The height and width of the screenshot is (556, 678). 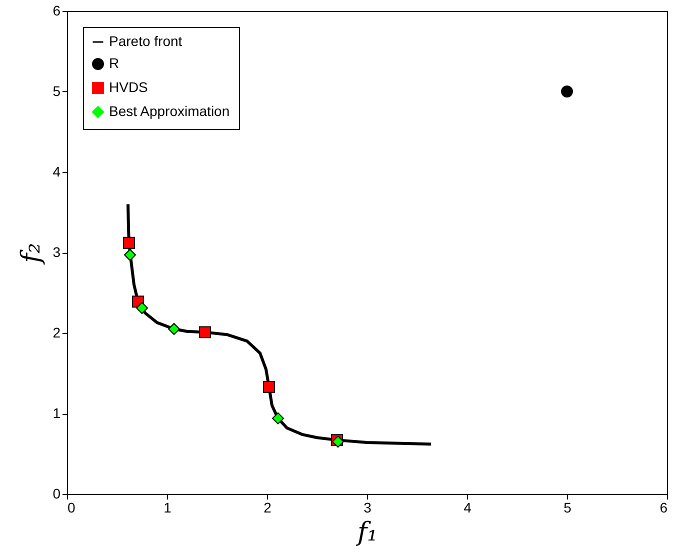 I want to click on y-tick-label: 5, so click(x=56, y=91).